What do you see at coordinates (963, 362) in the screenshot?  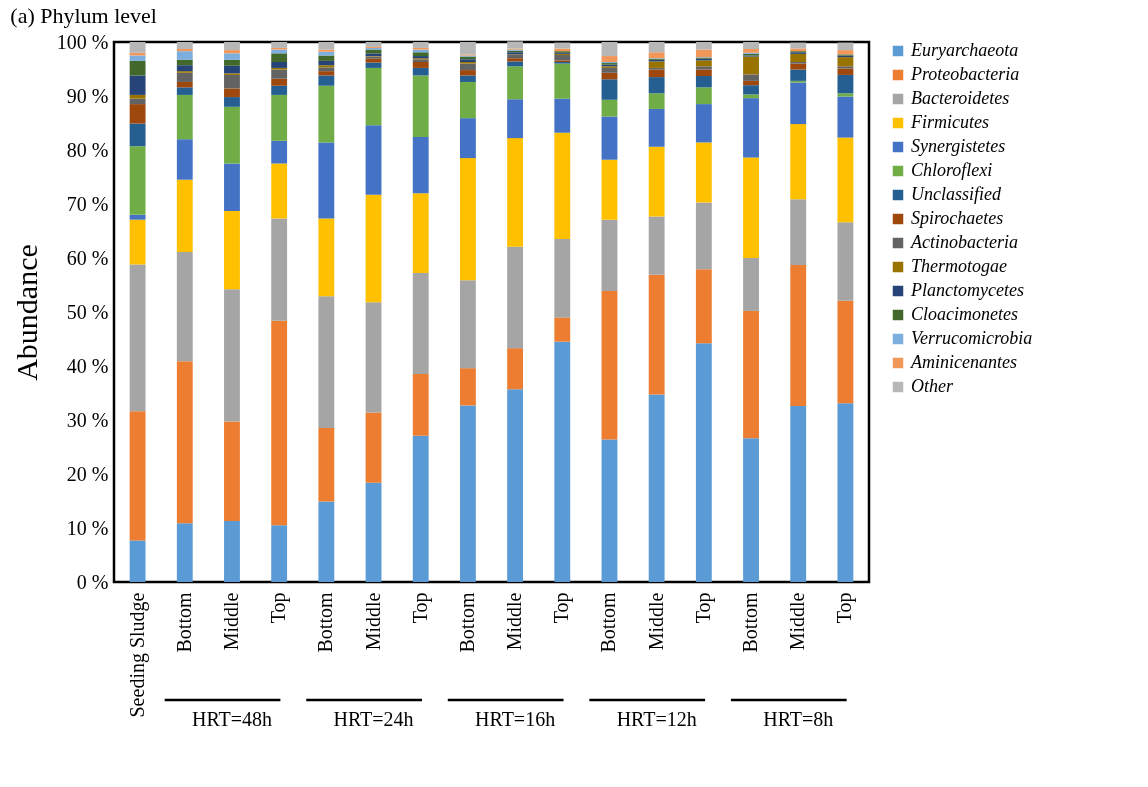 I see `legend-label: Aminicenantes` at bounding box center [963, 362].